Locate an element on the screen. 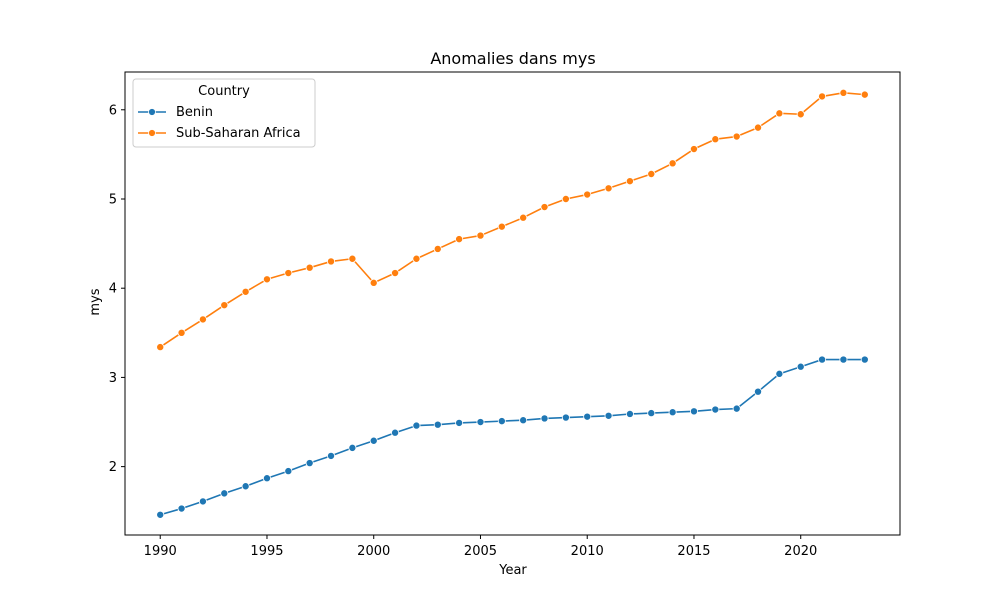  y-tick-label: 4 is located at coordinates (113, 289).